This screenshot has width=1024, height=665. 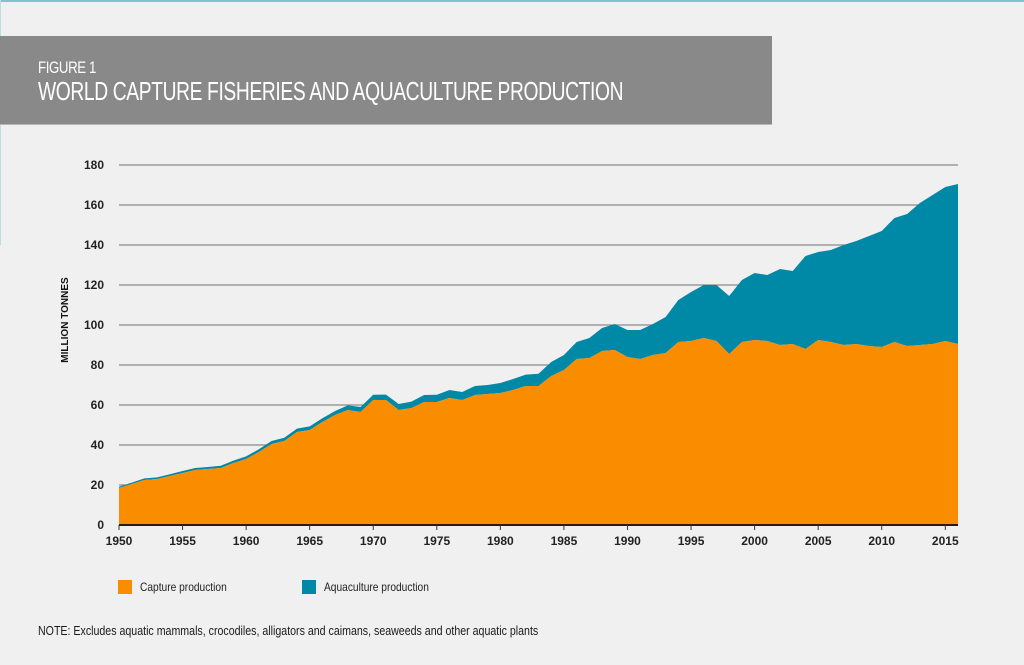 What do you see at coordinates (98, 405) in the screenshot?
I see `y-tick-label-60: 60` at bounding box center [98, 405].